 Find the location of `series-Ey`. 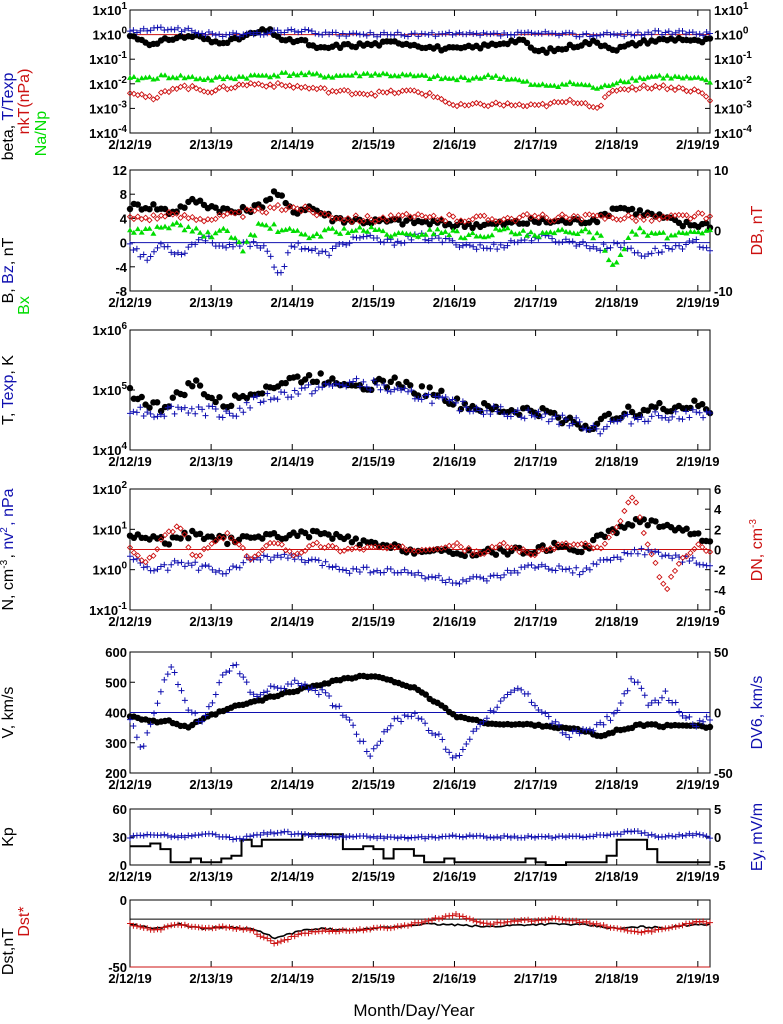

series-Ey is located at coordinates (420, 835).